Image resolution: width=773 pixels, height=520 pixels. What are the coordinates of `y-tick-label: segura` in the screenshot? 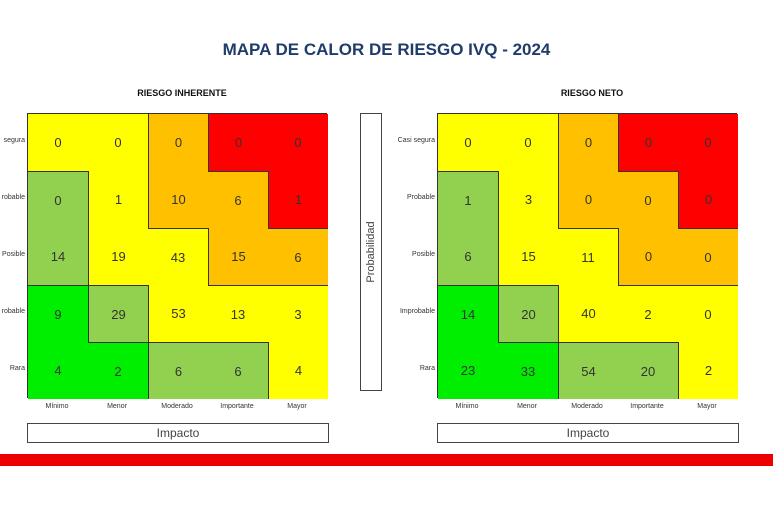 It's located at (14, 140).